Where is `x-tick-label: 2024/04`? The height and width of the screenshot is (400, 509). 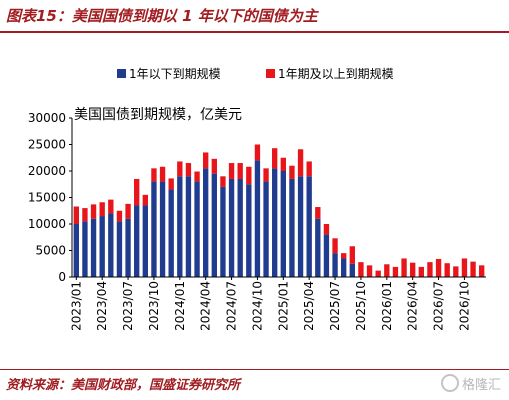 x-tick-label: 2024/04 is located at coordinates (206, 306).